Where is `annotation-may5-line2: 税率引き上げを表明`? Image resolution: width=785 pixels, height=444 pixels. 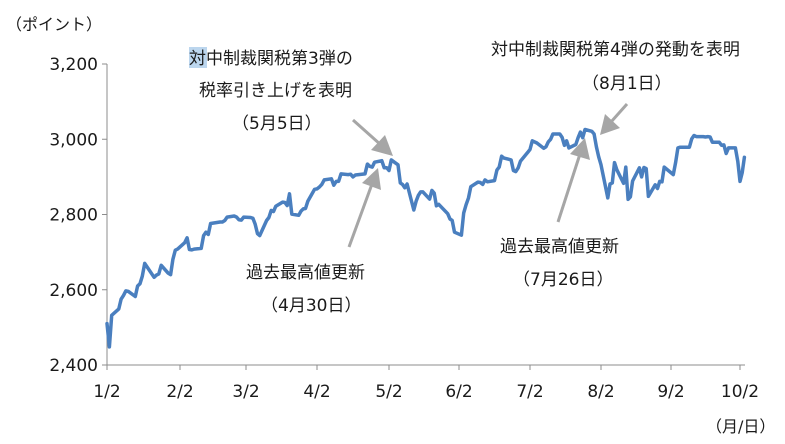 annotation-may5-line2: 税率引き上げを表明 is located at coordinates (275, 91).